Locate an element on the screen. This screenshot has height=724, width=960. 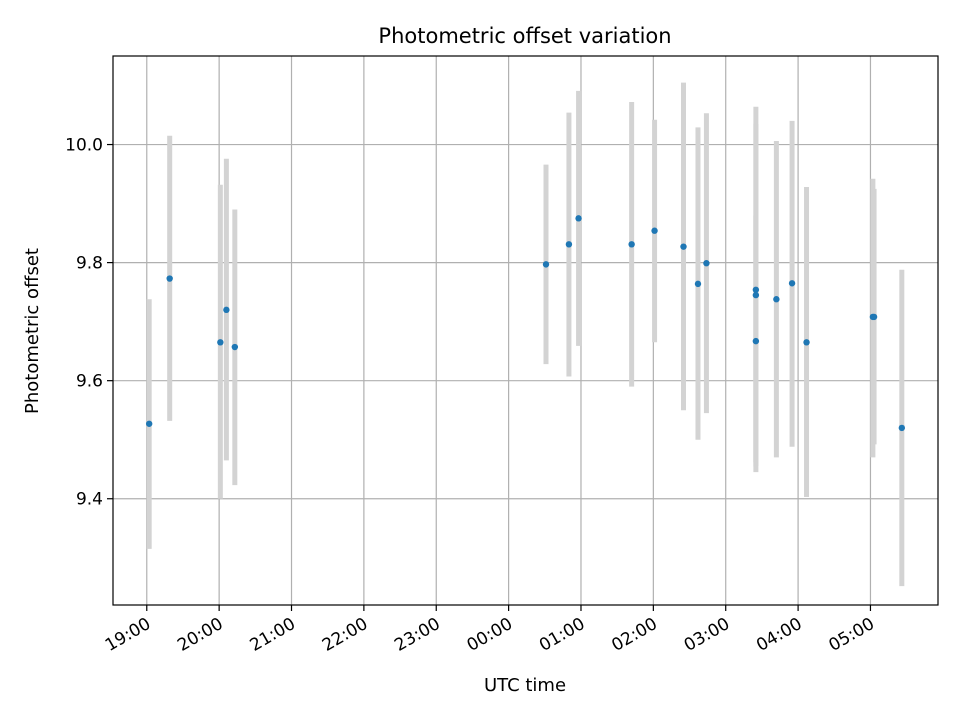
y-tick-label: 10.0 is located at coordinates (84, 146).